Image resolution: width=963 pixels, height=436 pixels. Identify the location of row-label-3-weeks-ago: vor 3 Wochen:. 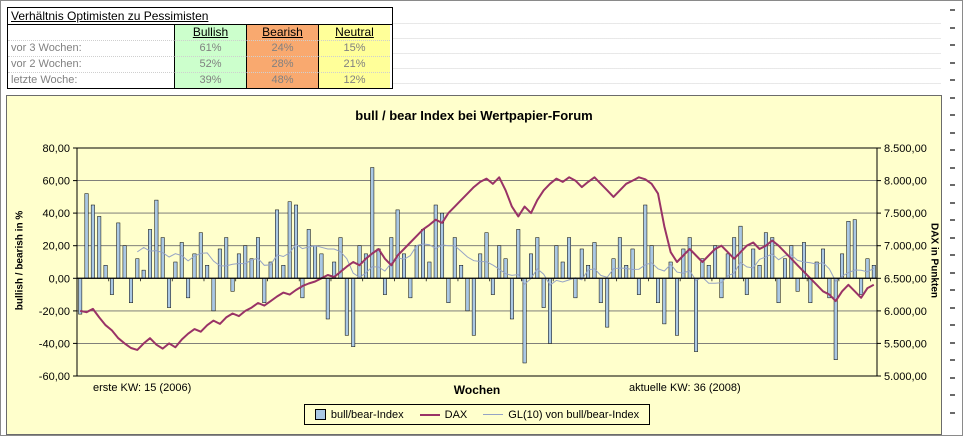
(91, 49).